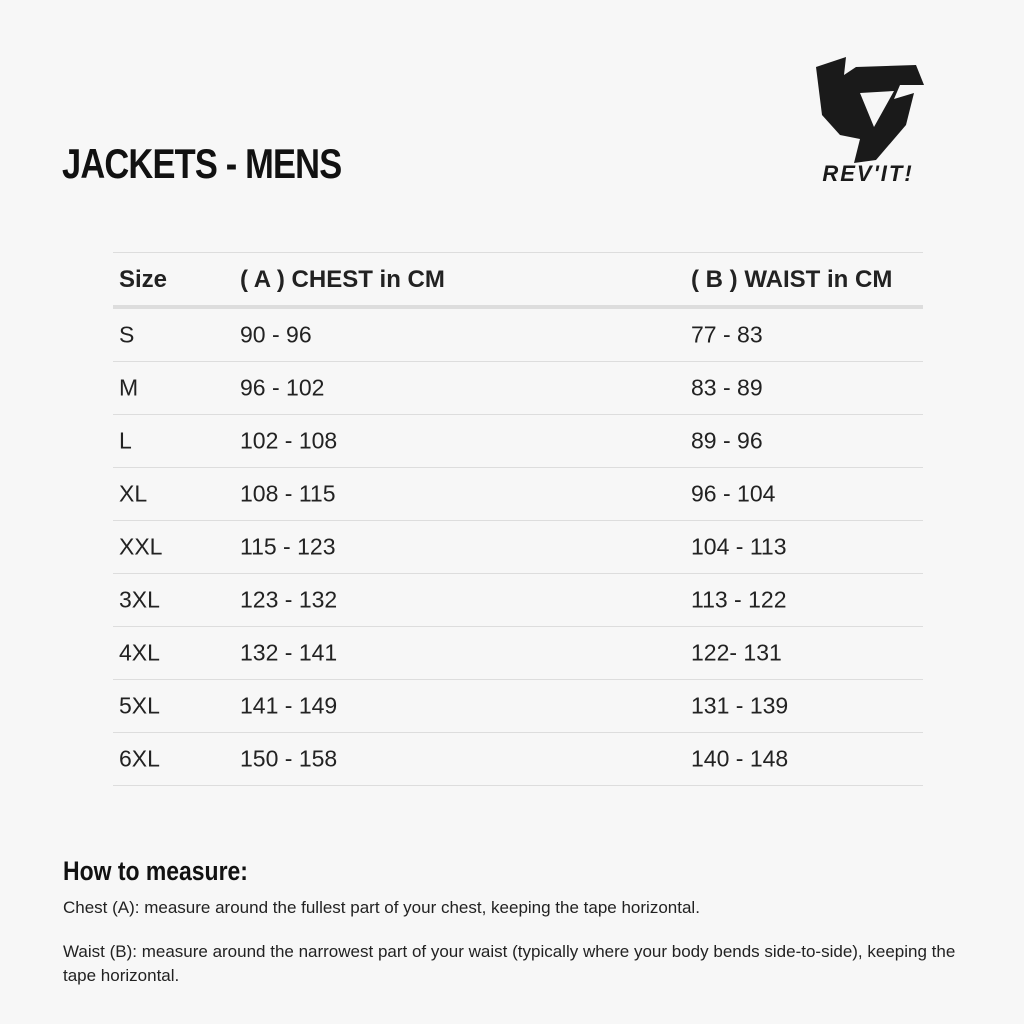 The image size is (1024, 1024). Describe the element at coordinates (518, 388) in the screenshot. I see `table-row: M 96 - 102 83 - 89` at that location.